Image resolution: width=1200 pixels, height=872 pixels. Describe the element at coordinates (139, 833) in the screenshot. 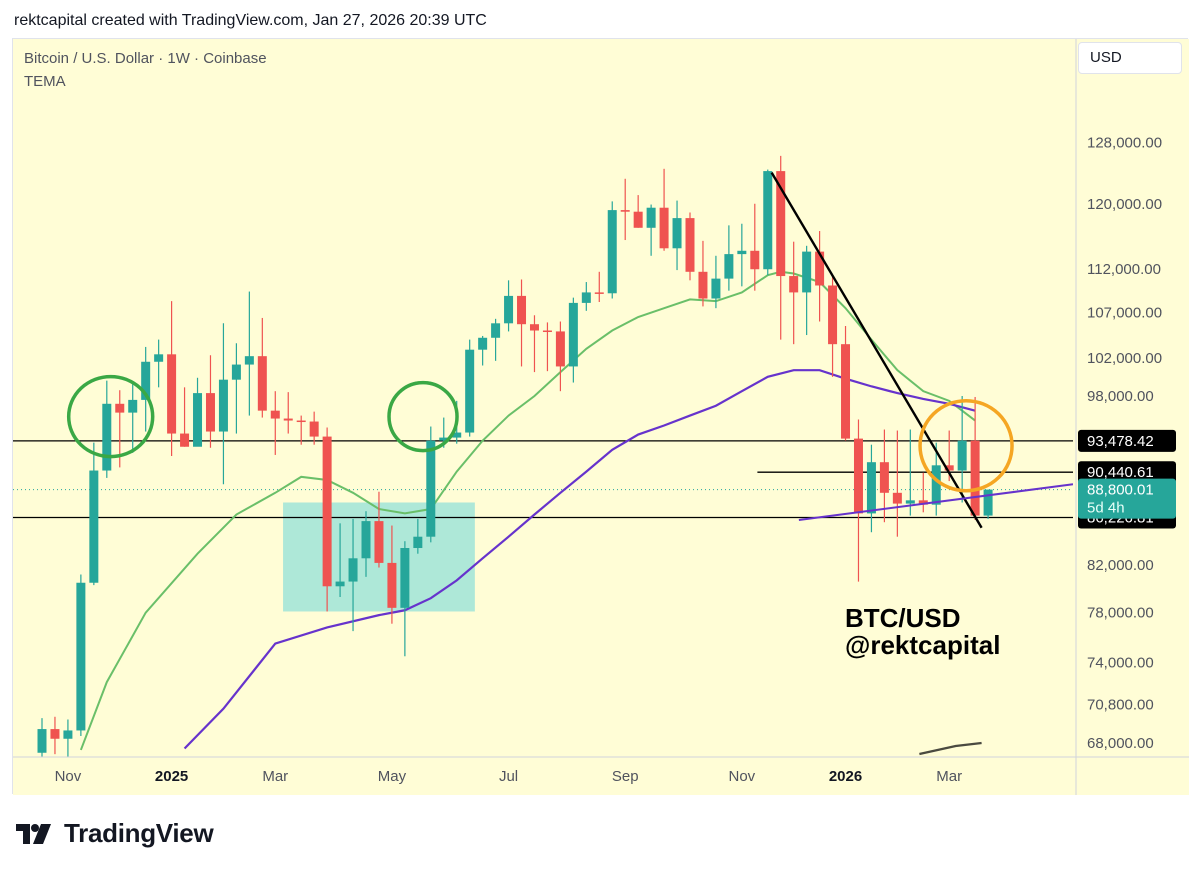

I see `footer-brand: TradingView` at that location.